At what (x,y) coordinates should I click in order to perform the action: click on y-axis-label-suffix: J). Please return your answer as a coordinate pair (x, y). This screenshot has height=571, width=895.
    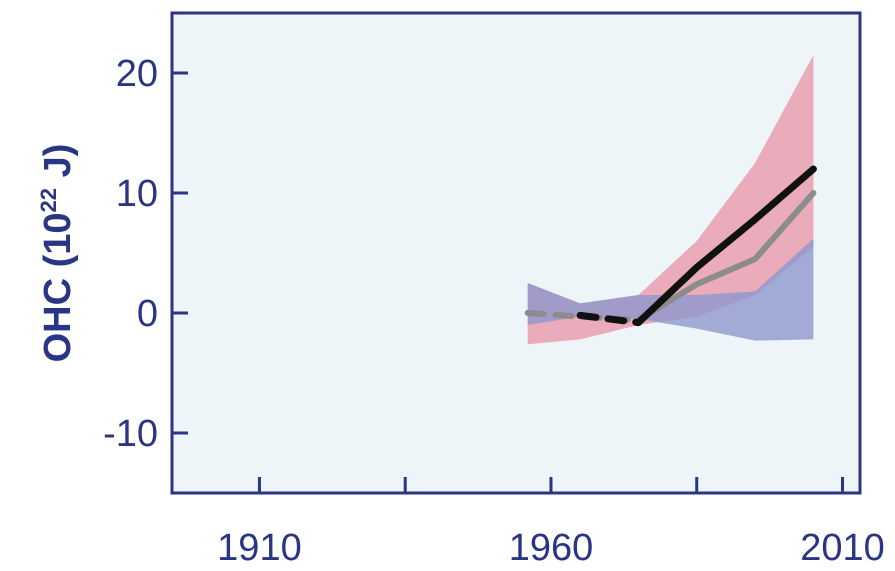
    Looking at the image, I should click on (58, 166).